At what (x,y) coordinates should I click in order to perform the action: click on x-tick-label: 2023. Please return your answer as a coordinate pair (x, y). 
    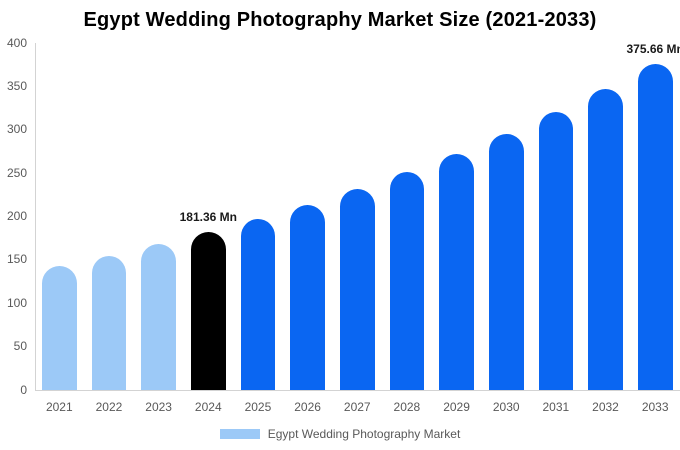
    Looking at the image, I should click on (158, 406).